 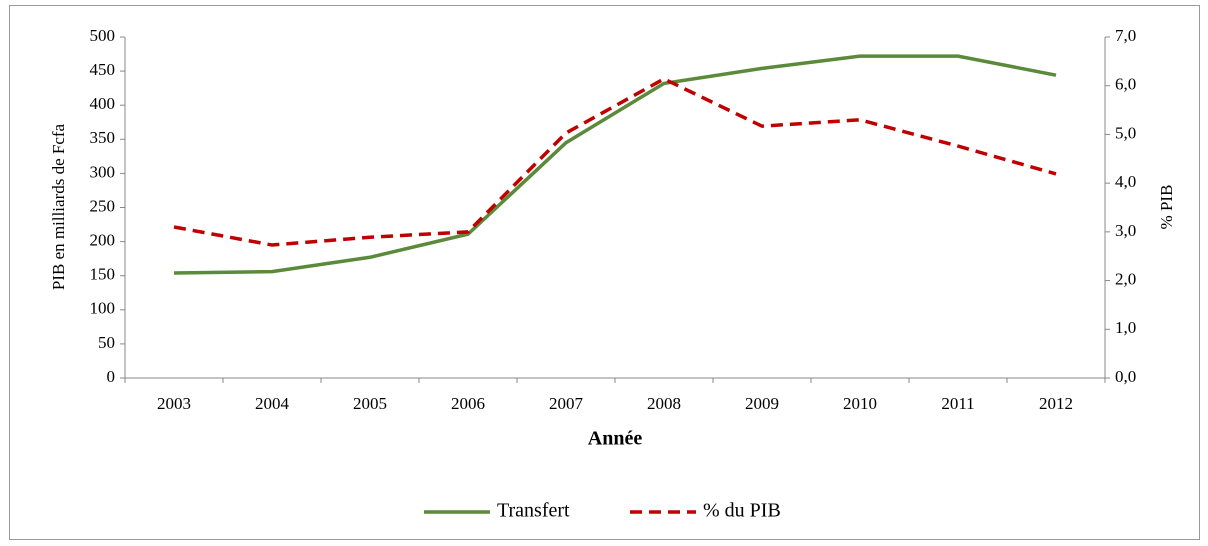 What do you see at coordinates (468, 403) in the screenshot?
I see `x-tick-label: 2006` at bounding box center [468, 403].